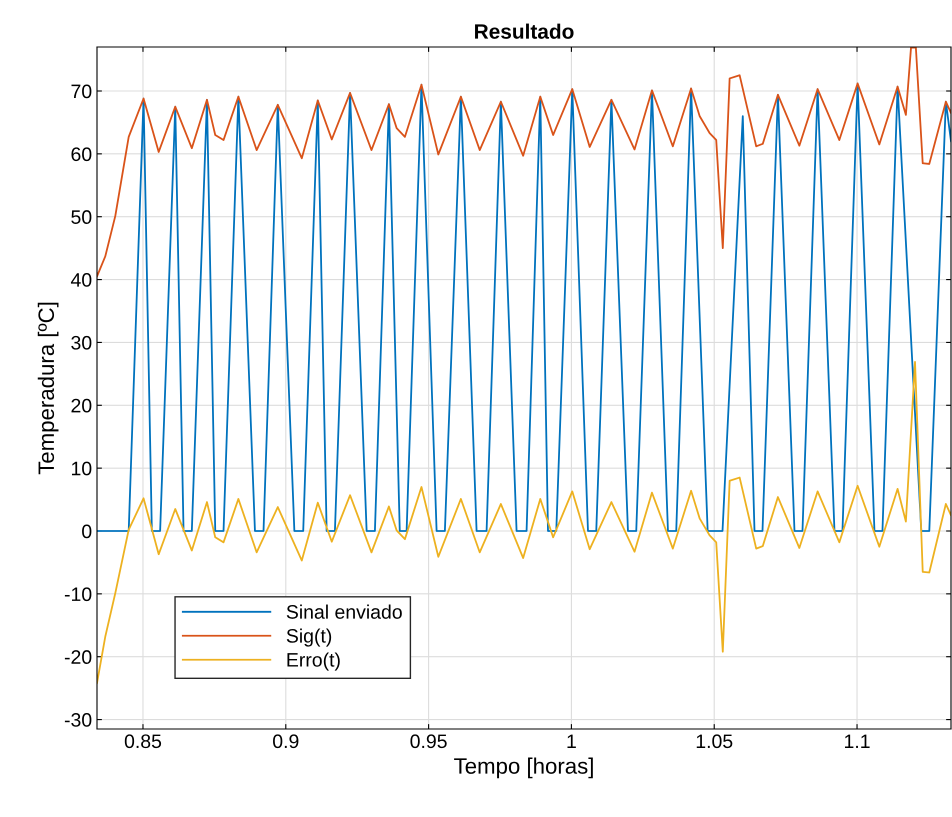 Image resolution: width=952 pixels, height=817 pixels. Describe the element at coordinates (48, 388) in the screenshot. I see `y-axis-title: Temperadura [ºC]` at that location.